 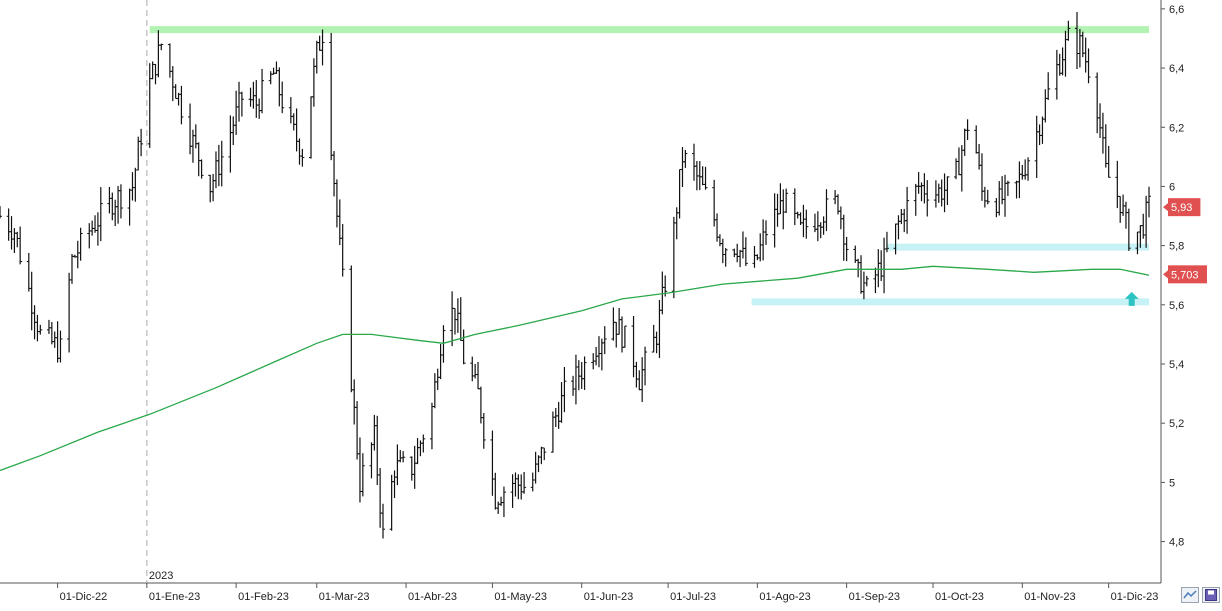 What do you see at coordinates (1172, 483) in the screenshot?
I see `y-tick-label: 5` at bounding box center [1172, 483].